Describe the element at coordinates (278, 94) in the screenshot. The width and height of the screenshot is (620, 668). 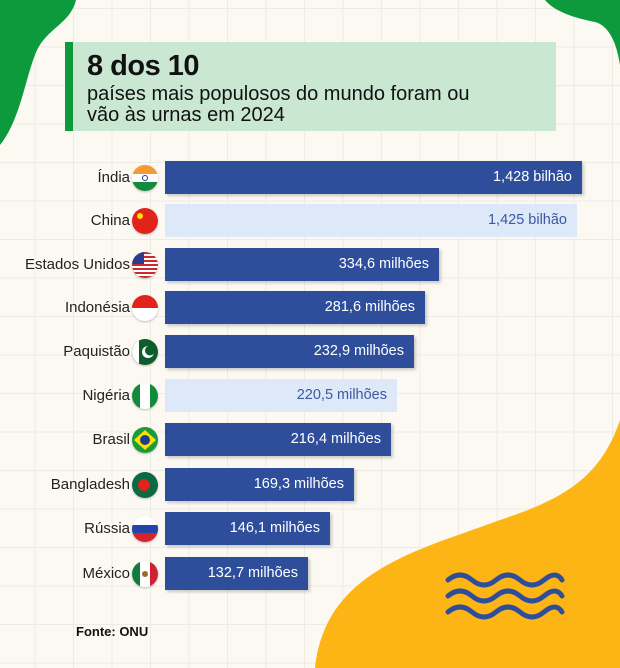
I see `subtitle-line-1: países mais populosos do mundo foram ou` at that location.